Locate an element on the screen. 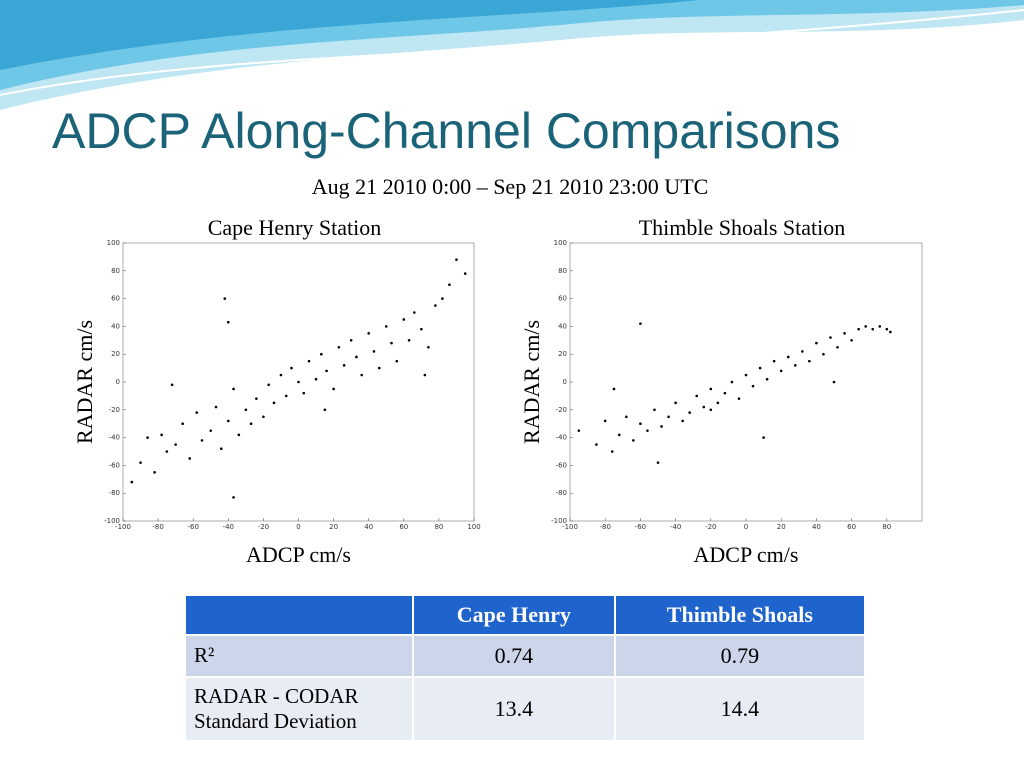 The image size is (1024, 768). y-tick-label: 60 is located at coordinates (562, 299).